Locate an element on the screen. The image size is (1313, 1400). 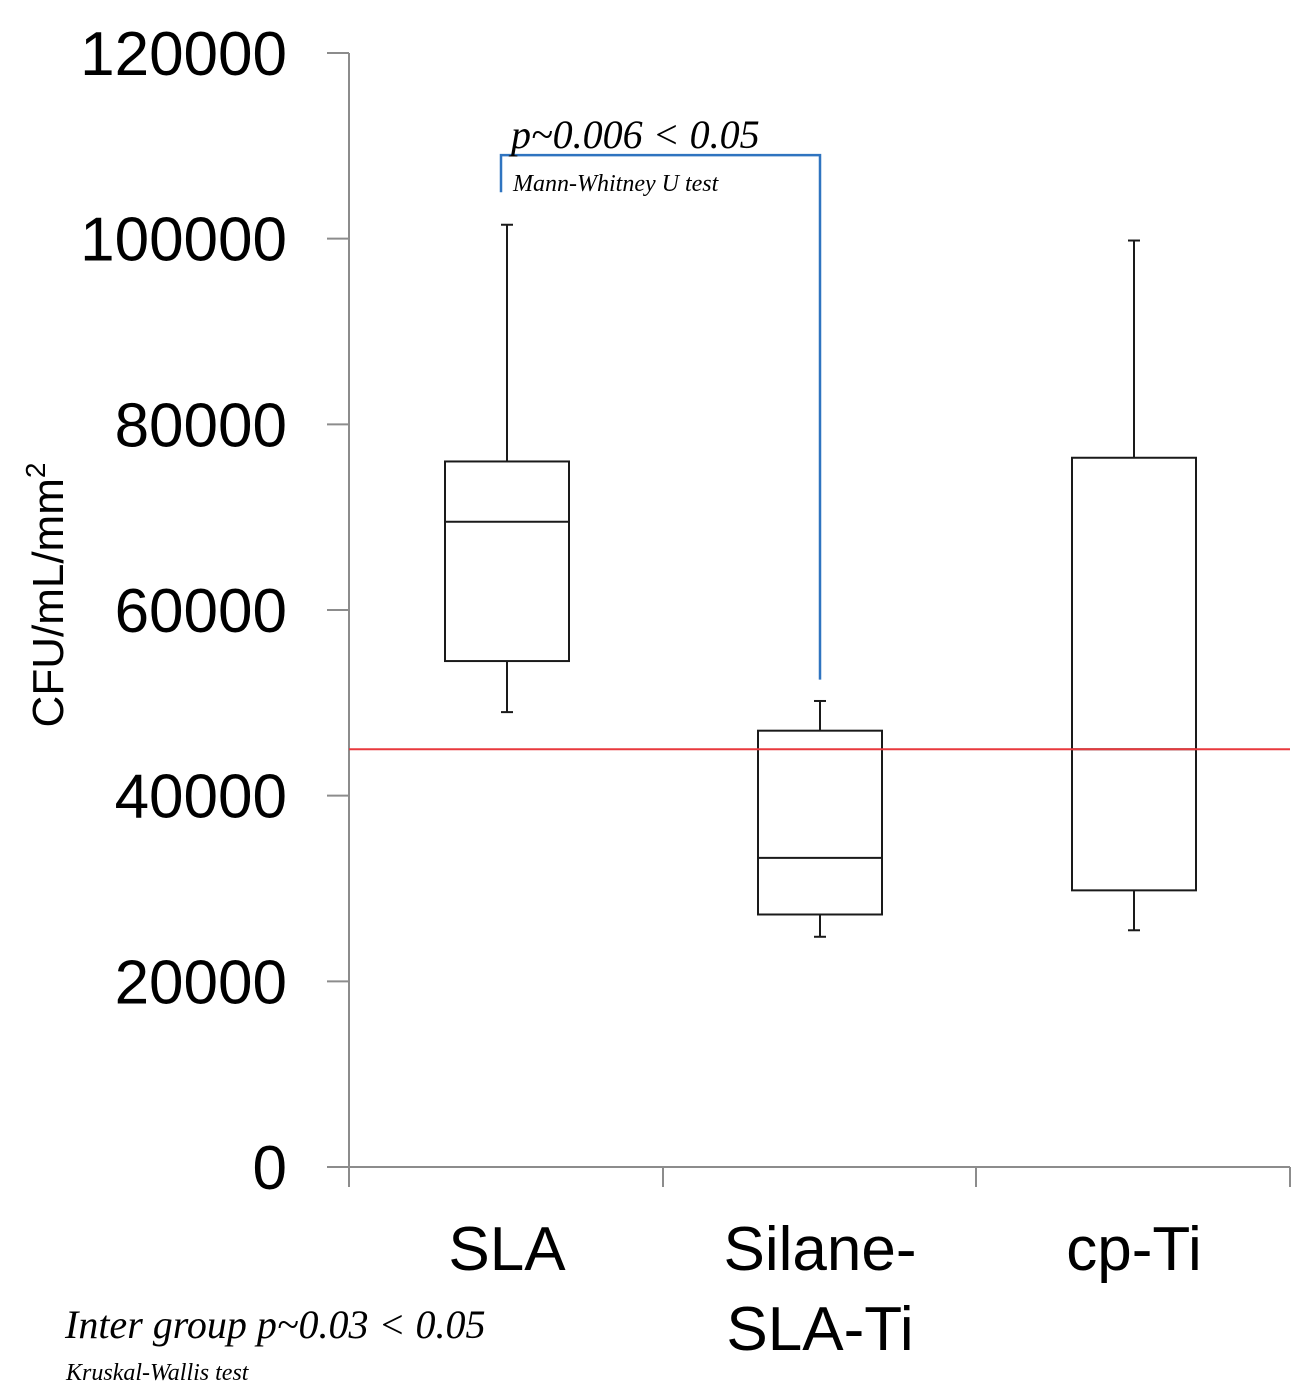
y-tick-label: 60000 is located at coordinates (201, 611).